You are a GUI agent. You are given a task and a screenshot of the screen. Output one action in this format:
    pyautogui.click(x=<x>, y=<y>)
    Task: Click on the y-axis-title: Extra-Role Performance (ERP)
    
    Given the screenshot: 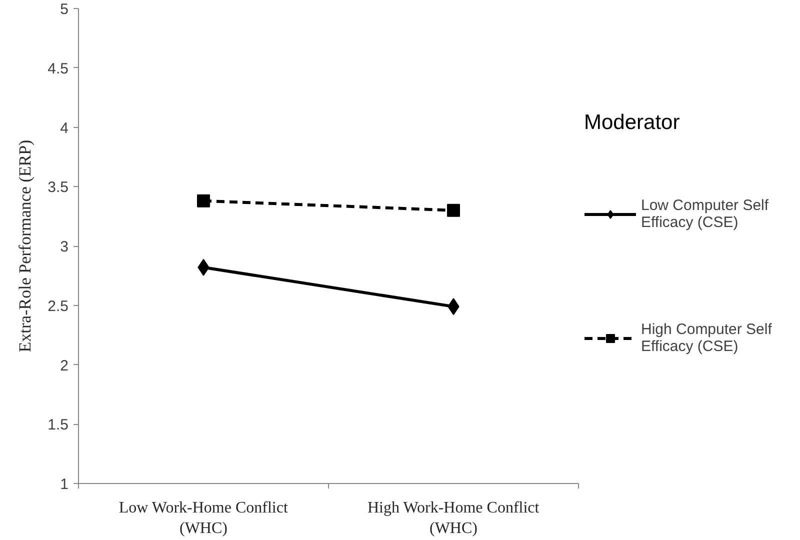 What is the action you would take?
    pyautogui.click(x=25, y=246)
    